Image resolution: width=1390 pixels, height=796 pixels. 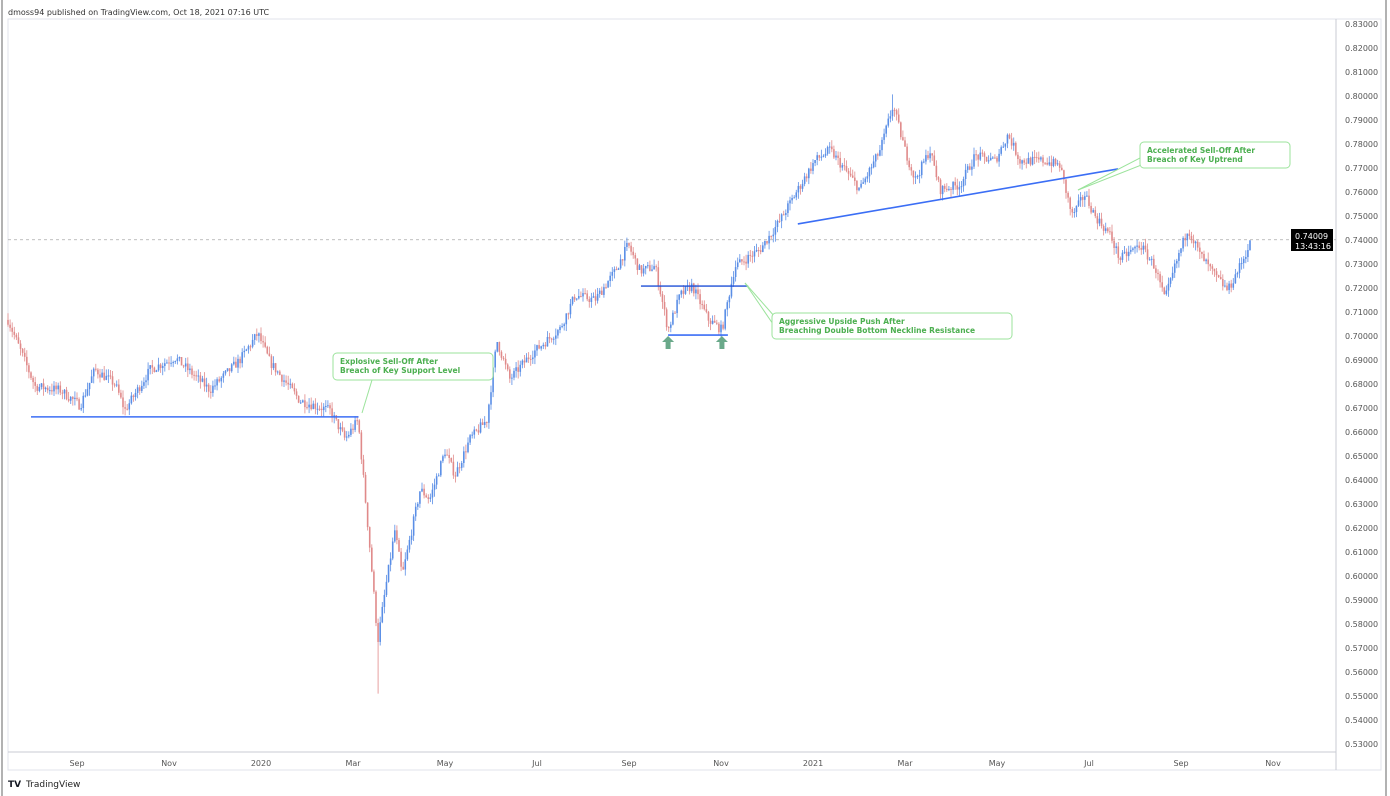 I want to click on callout-pointer, so click(x=1111, y=177).